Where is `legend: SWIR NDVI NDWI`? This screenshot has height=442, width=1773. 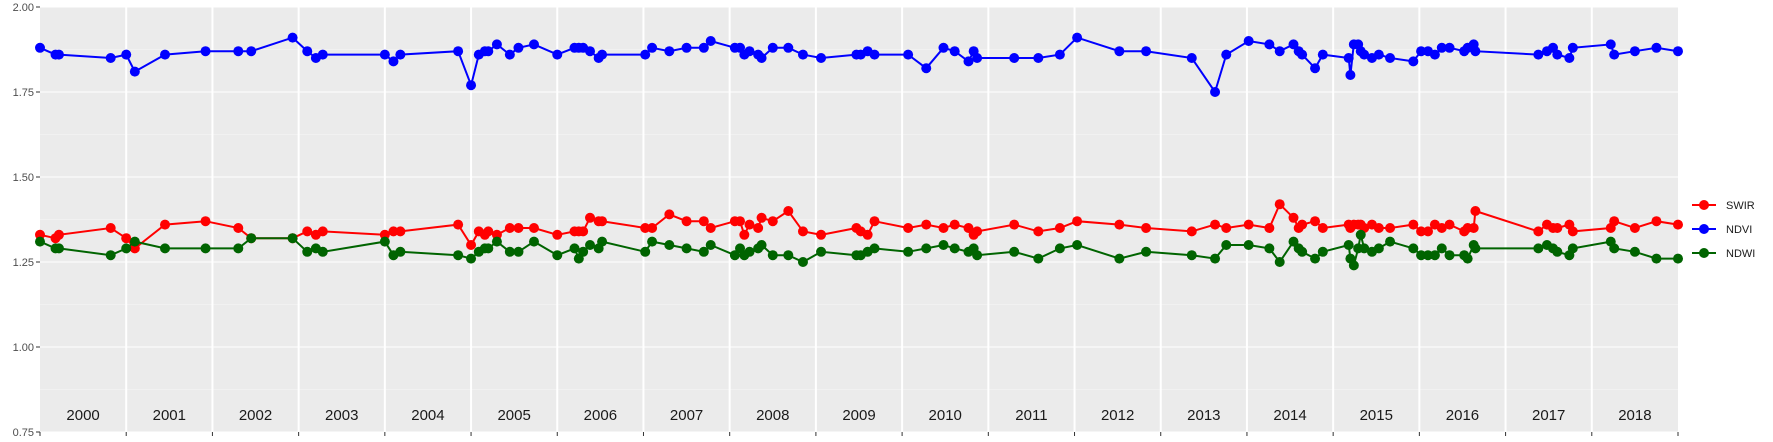 legend: SWIR NDVI NDWI is located at coordinates (1723, 230).